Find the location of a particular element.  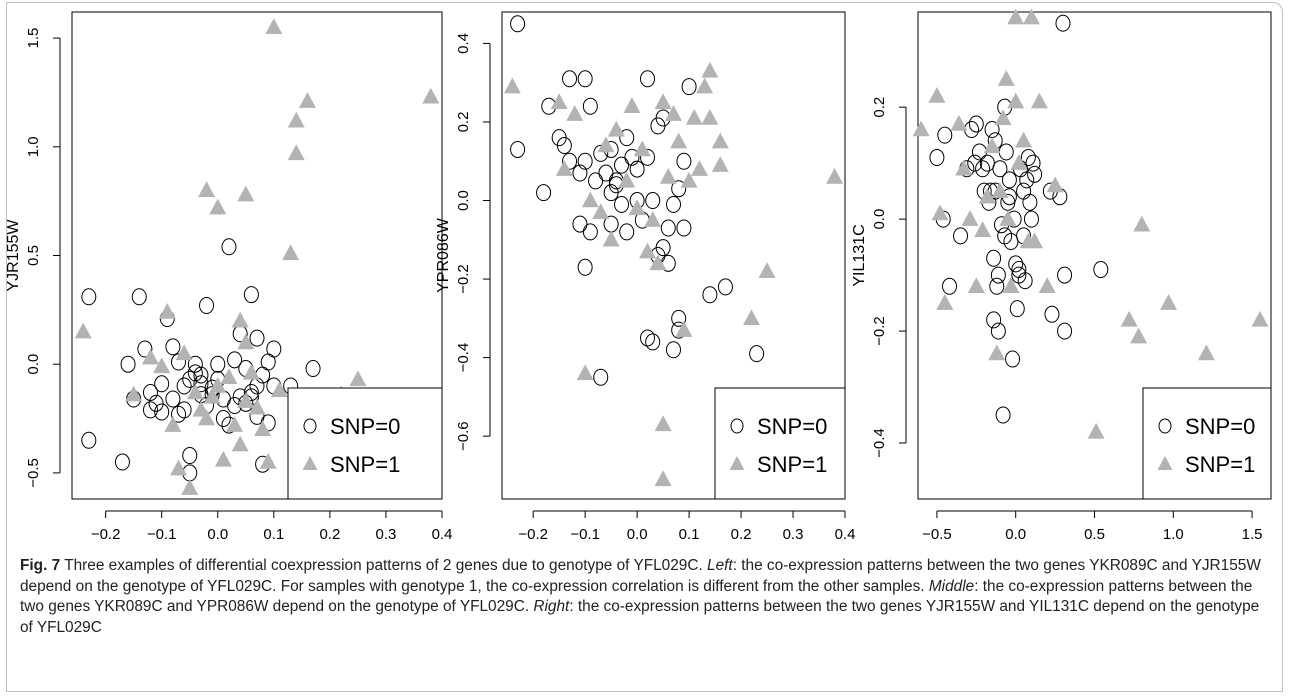

x-tick-label: 1.5 is located at coordinates (1252, 534).